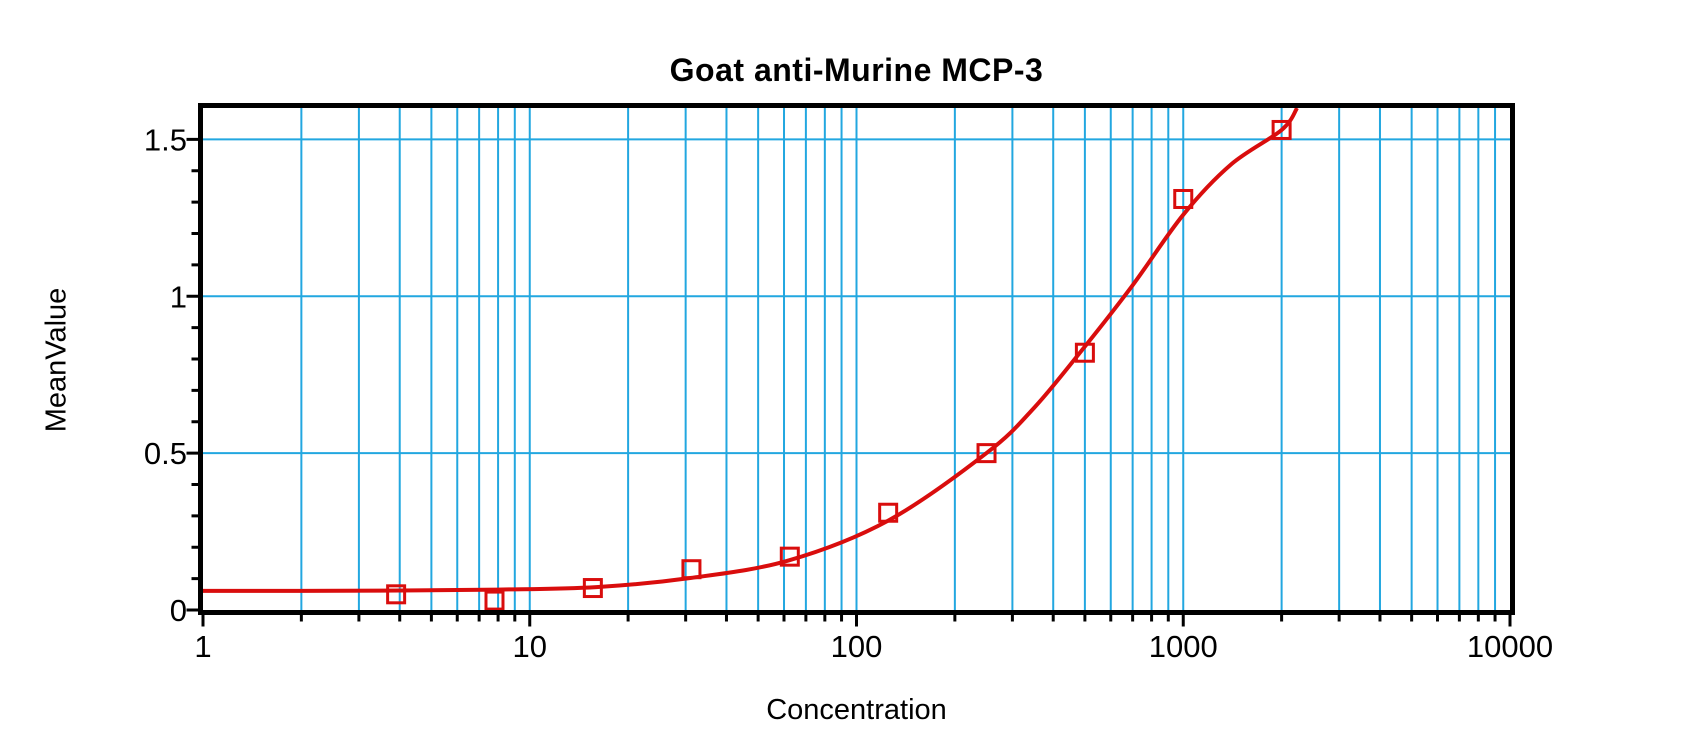 This screenshot has height=756, width=1700. Describe the element at coordinates (1510, 646) in the screenshot. I see `x-tick-label: 10000` at that location.